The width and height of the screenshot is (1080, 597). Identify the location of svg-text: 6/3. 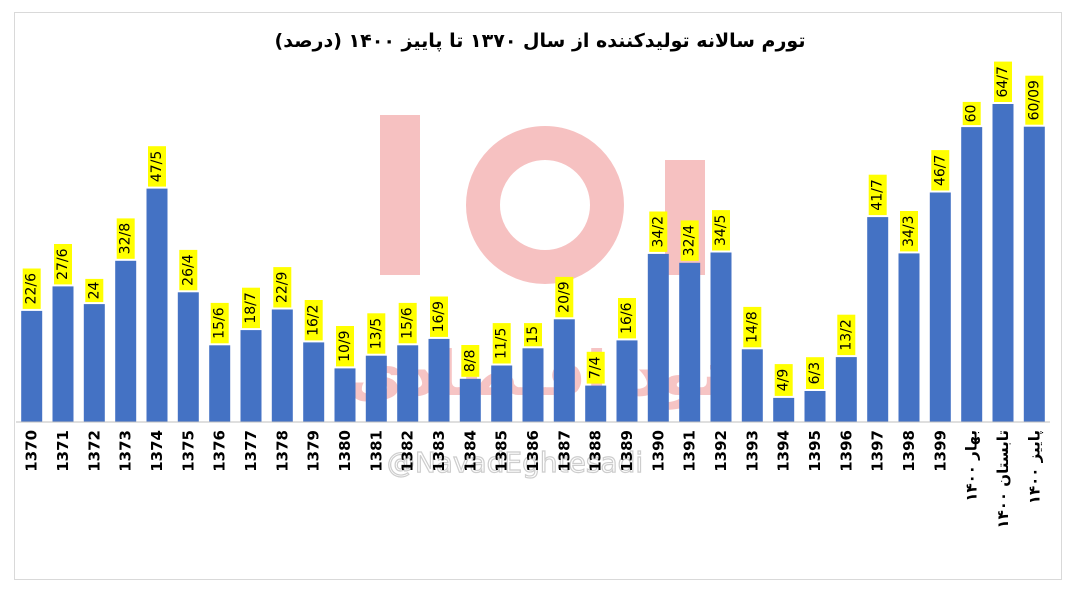
(815, 373).